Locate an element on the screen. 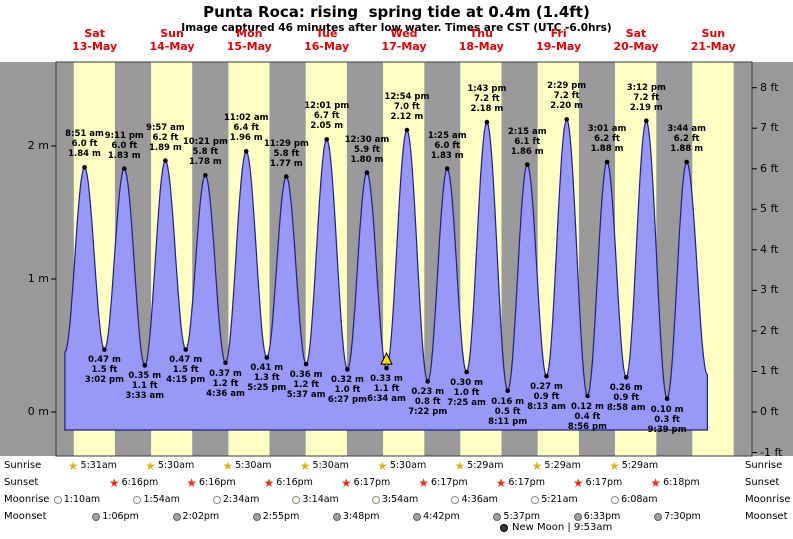 Image resolution: width=793 pixels, height=539 pixels. day-label: Thu 18-May is located at coordinates (481, 40).